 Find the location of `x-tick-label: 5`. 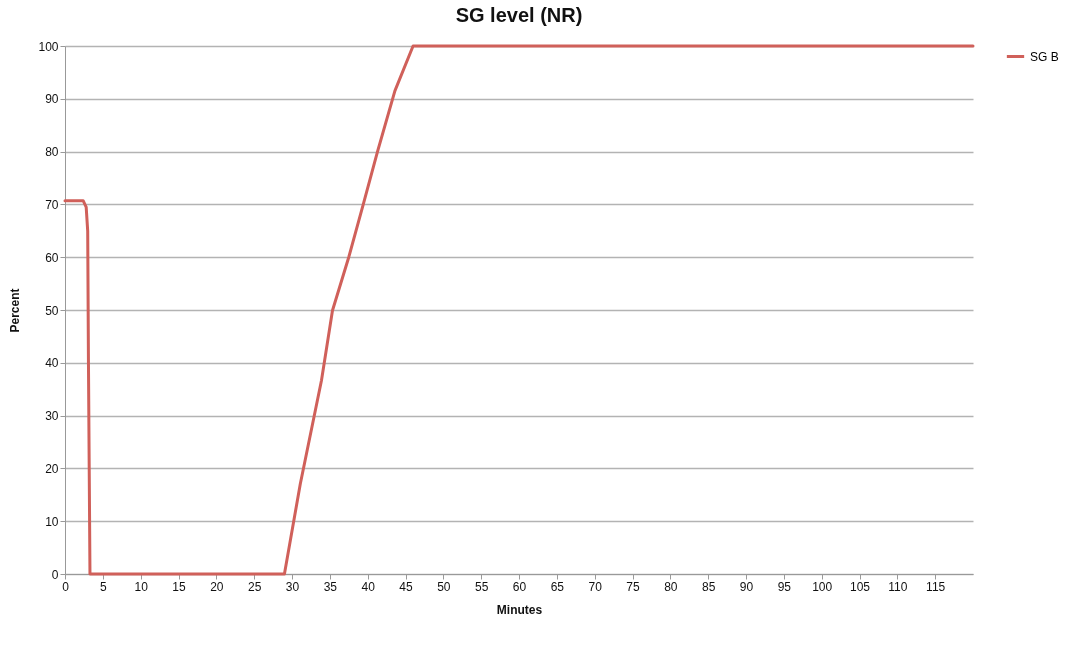

x-tick-label: 5 is located at coordinates (103, 586).